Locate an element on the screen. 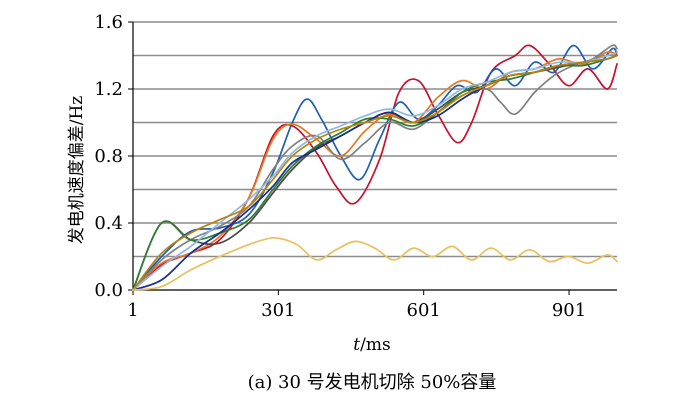  y-tick-labels: 0.0 0.4 0.8 1.2 1.6 is located at coordinates (108, 156).